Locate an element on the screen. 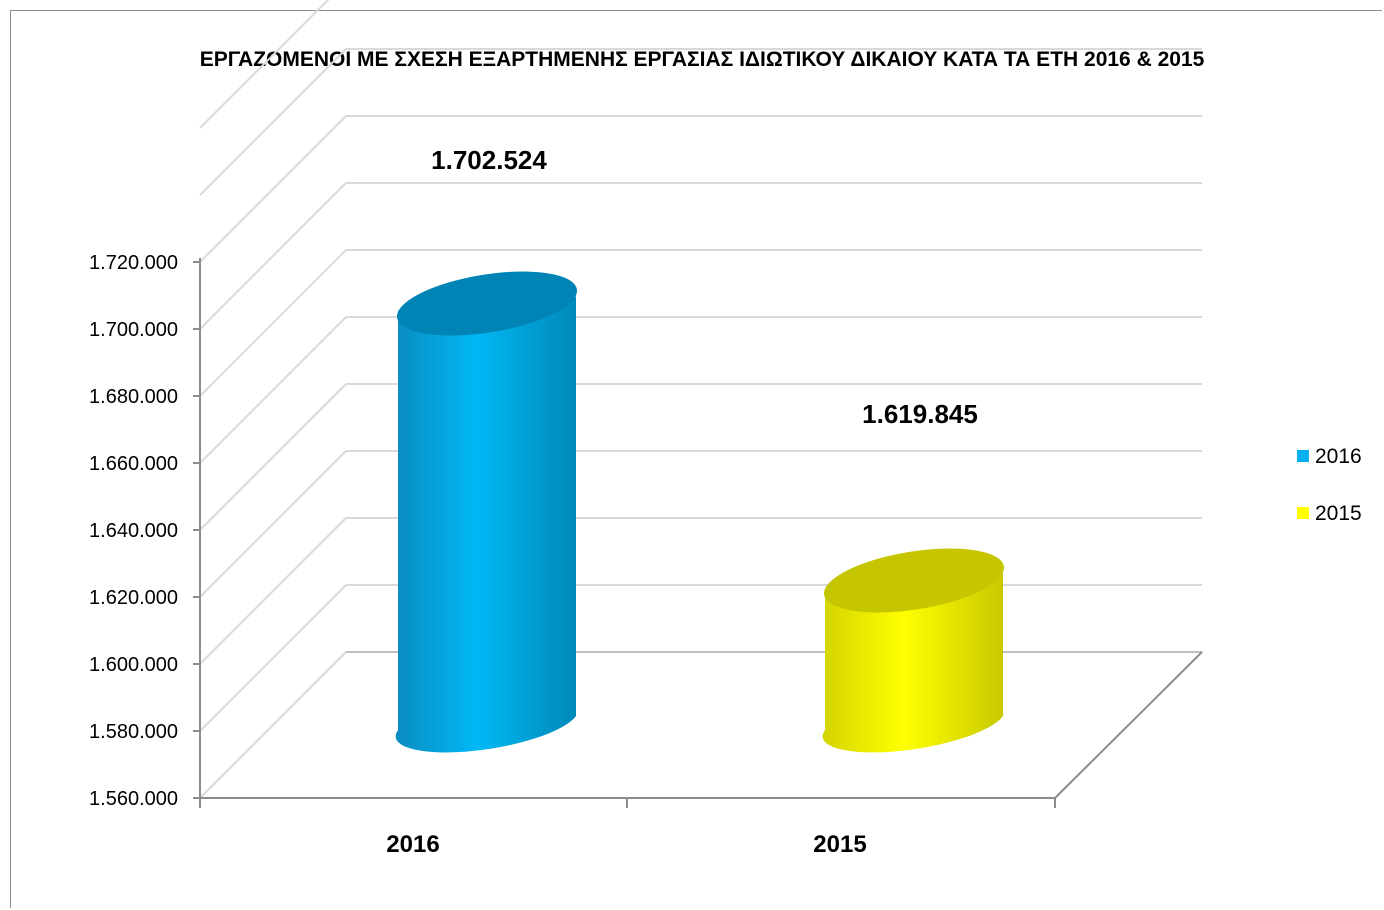 Image resolution: width=1384 pixels, height=910 pixels. y-tick-label: 1.640.000 is located at coordinates (133, 531).